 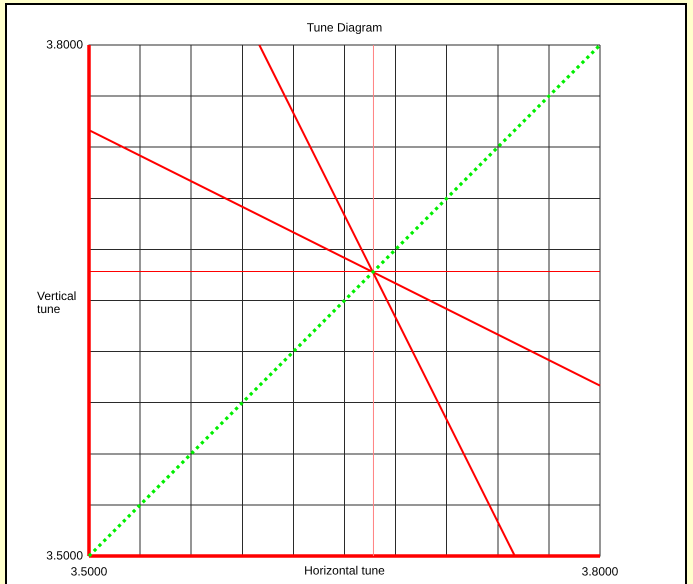 I want to click on y-axis-title: Vertical tune, so click(x=57, y=302).